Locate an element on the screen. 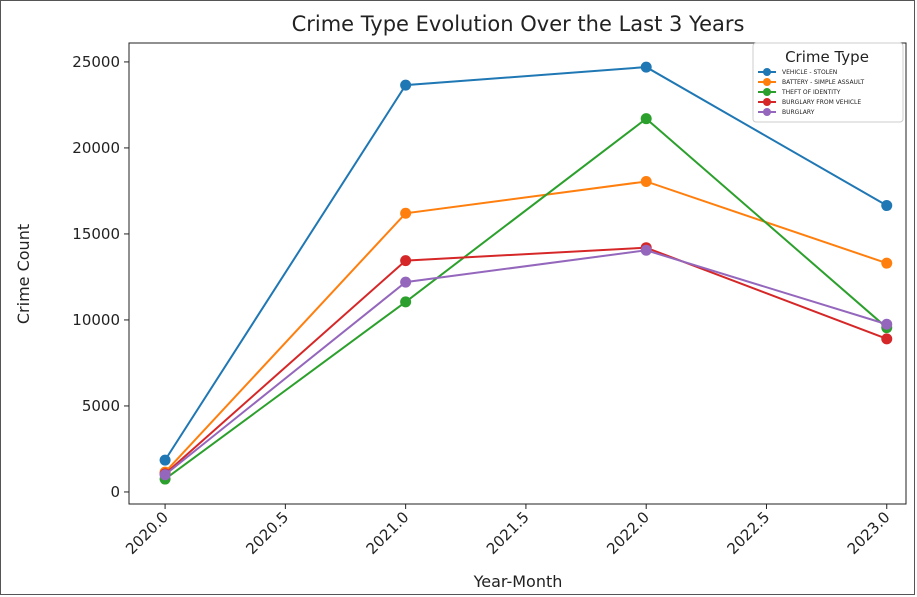  legend-label: VEHICLE - STOLEN is located at coordinates (809, 72).